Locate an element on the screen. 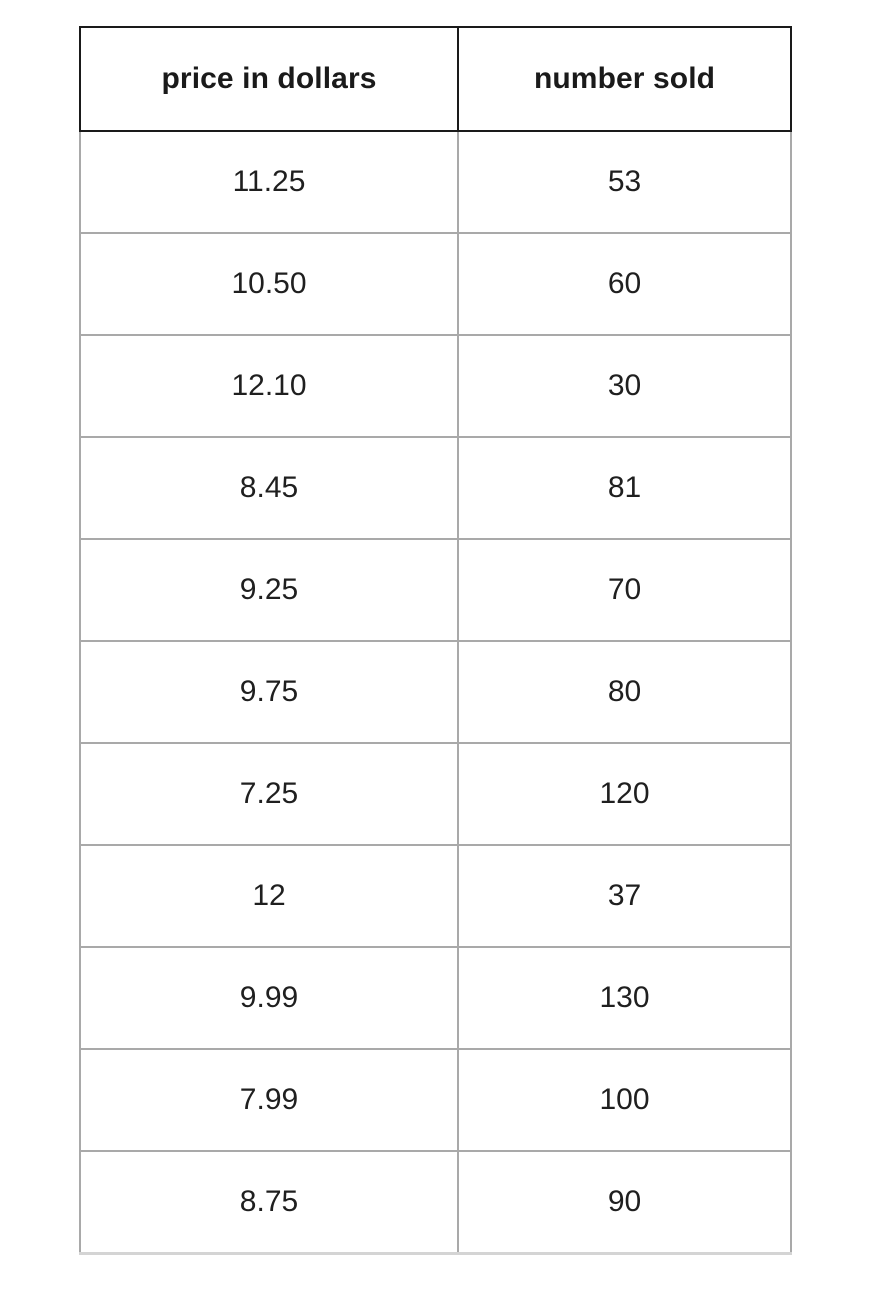 This screenshot has width=880, height=1298. table-row: 8.75 90 is located at coordinates (435, 1203).